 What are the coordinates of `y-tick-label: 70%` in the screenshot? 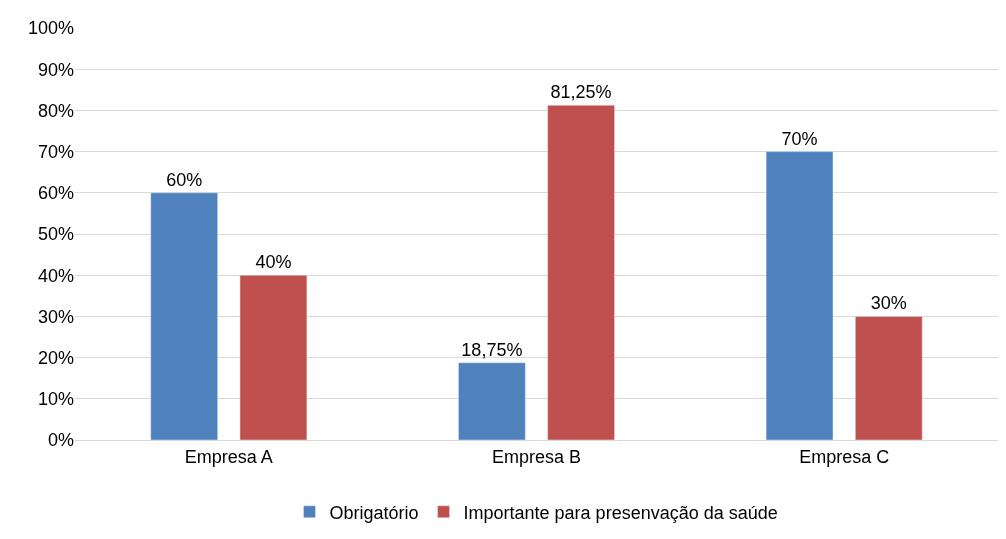 It's located at (55, 151).